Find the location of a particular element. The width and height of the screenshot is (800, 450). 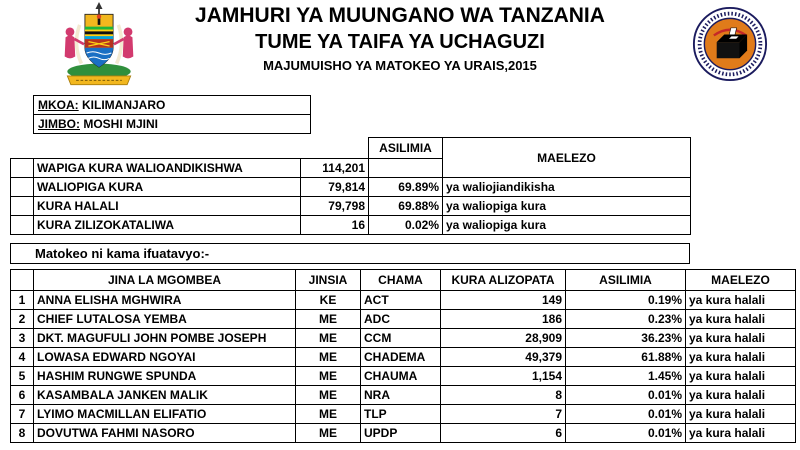

row-number: 7 is located at coordinates (22, 414).